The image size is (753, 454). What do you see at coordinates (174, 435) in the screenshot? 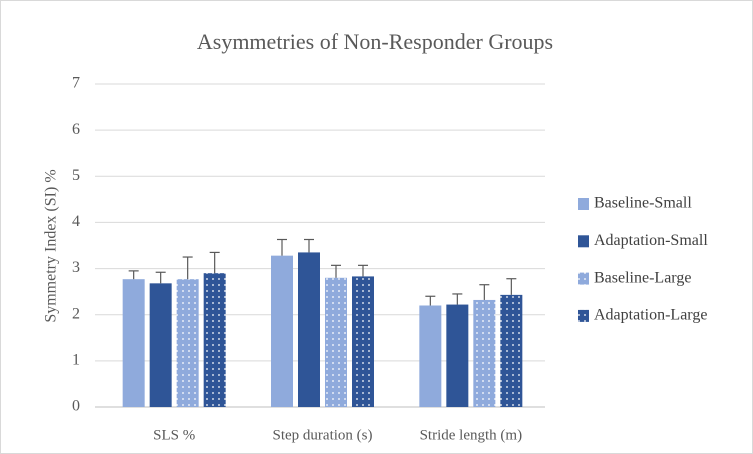
I see `x-tick-label: SLS %` at bounding box center [174, 435].